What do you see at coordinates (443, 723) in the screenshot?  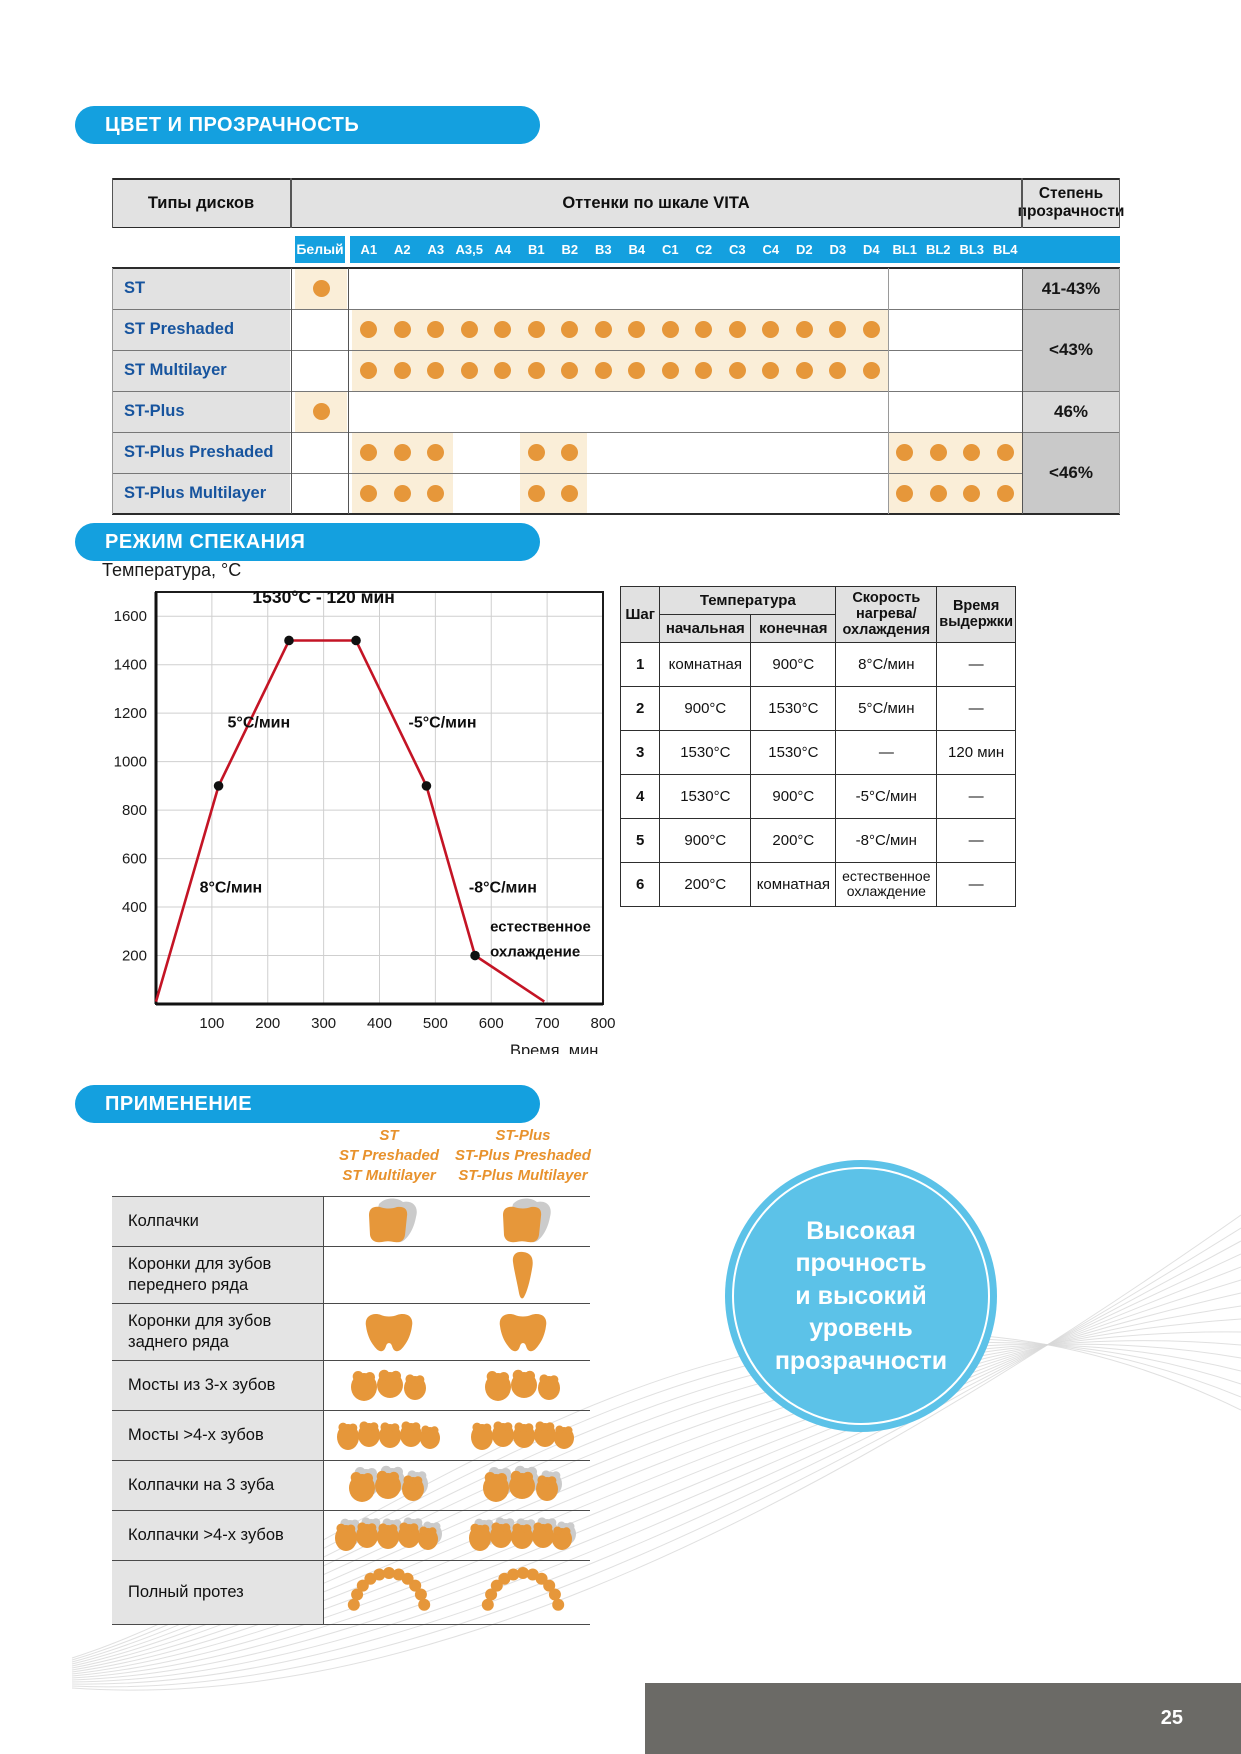 I see `svg-text: -5°С/мин` at bounding box center [443, 723].